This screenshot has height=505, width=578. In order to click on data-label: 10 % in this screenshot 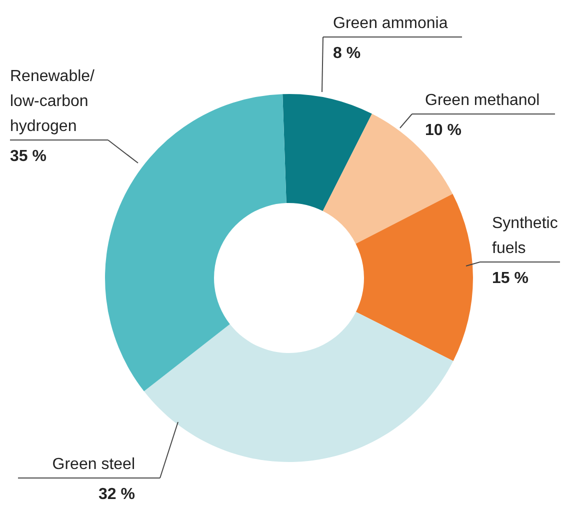, I will do `click(443, 130)`.